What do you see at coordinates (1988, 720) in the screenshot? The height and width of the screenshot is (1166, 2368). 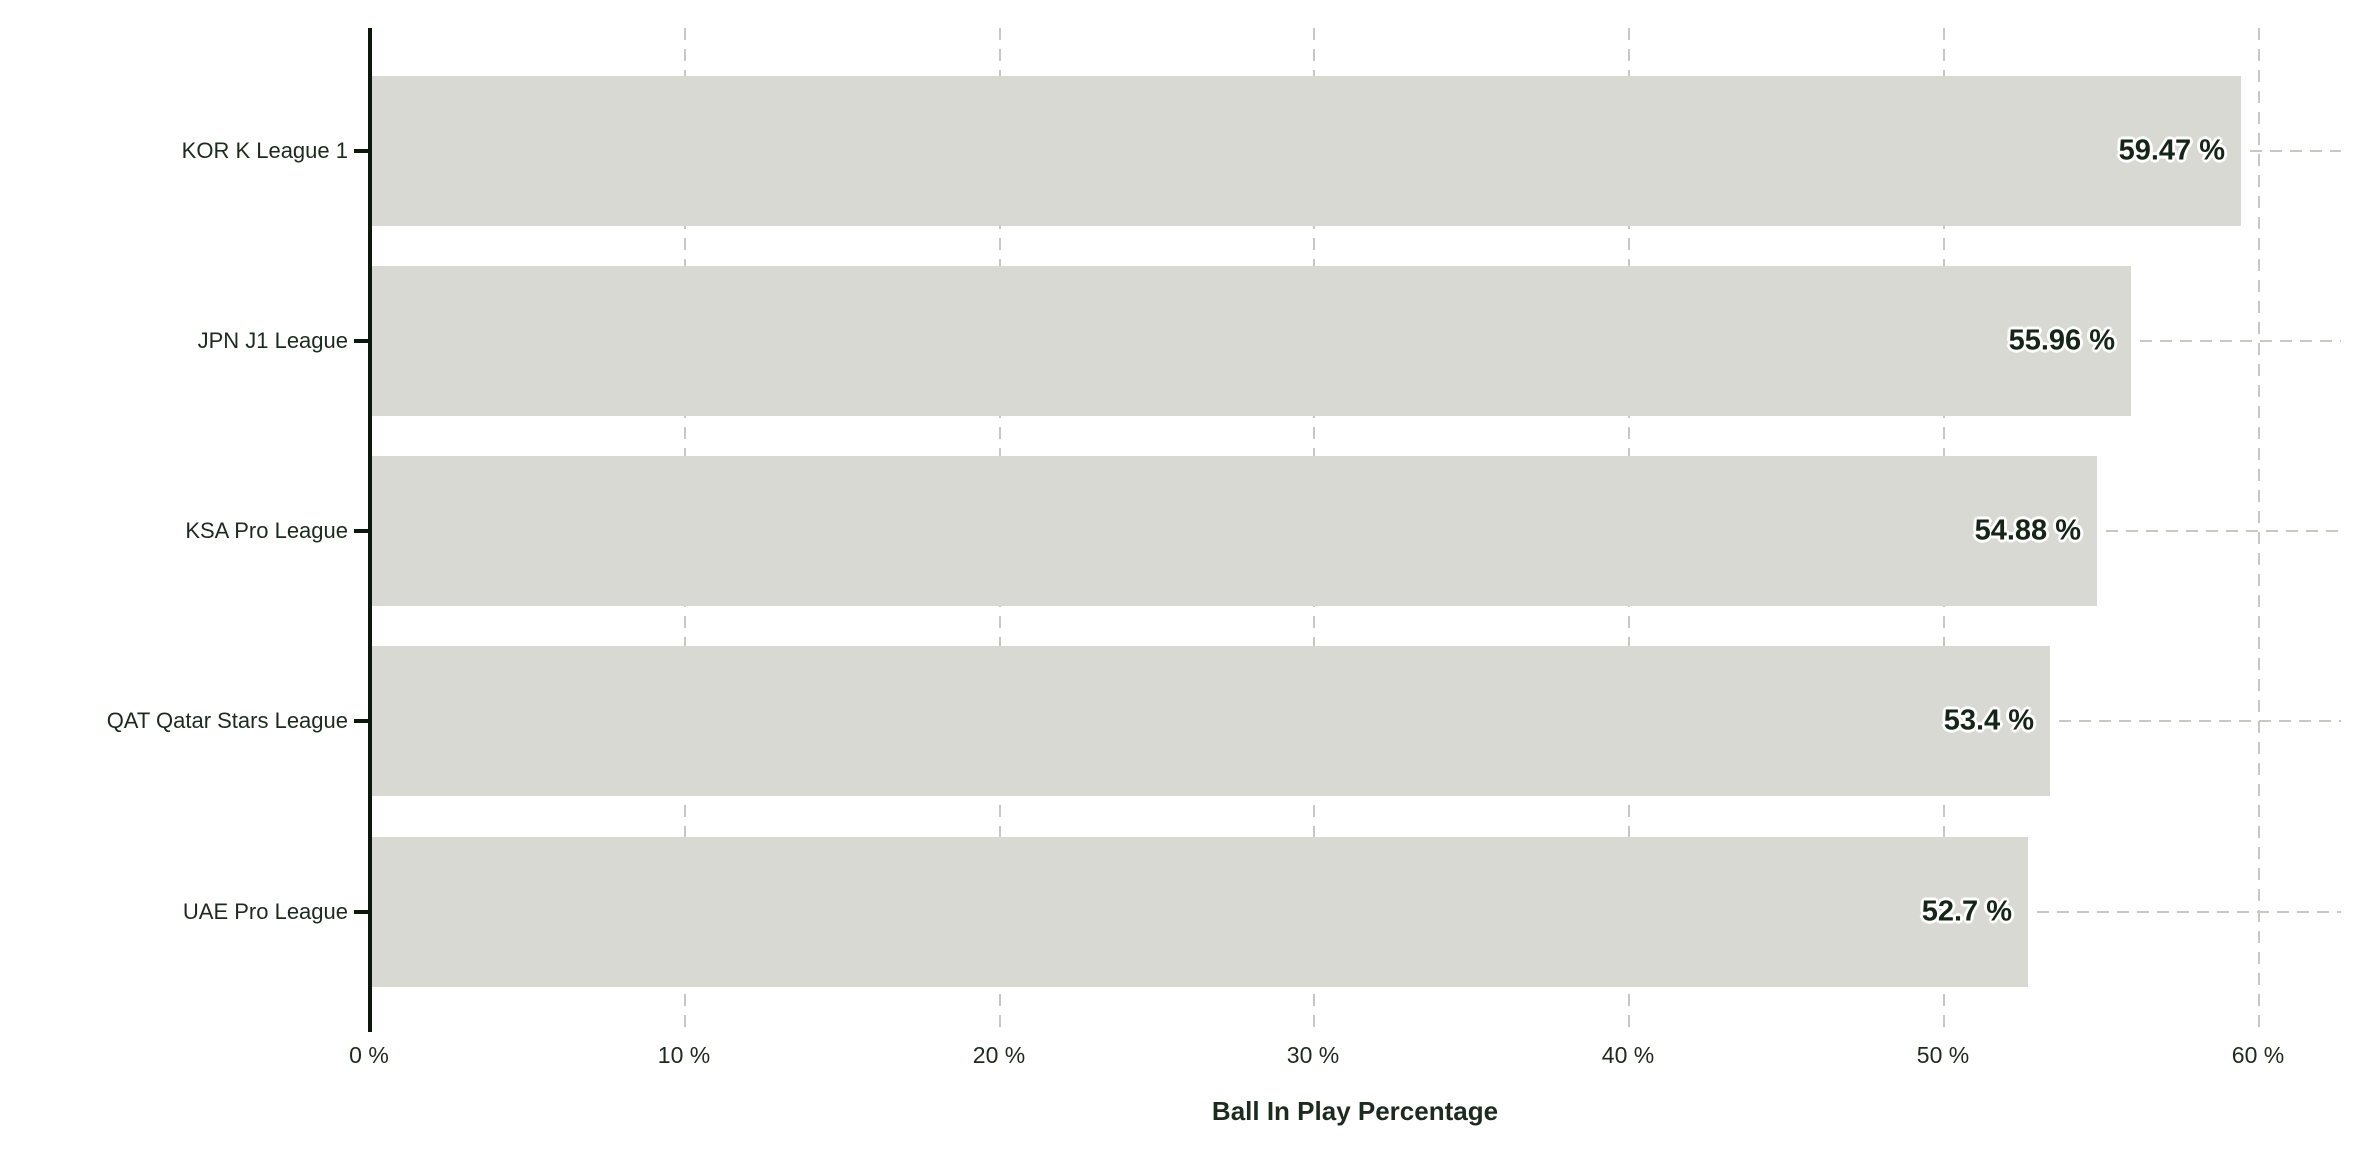 I see `value-label: 53.4 %` at bounding box center [1988, 720].